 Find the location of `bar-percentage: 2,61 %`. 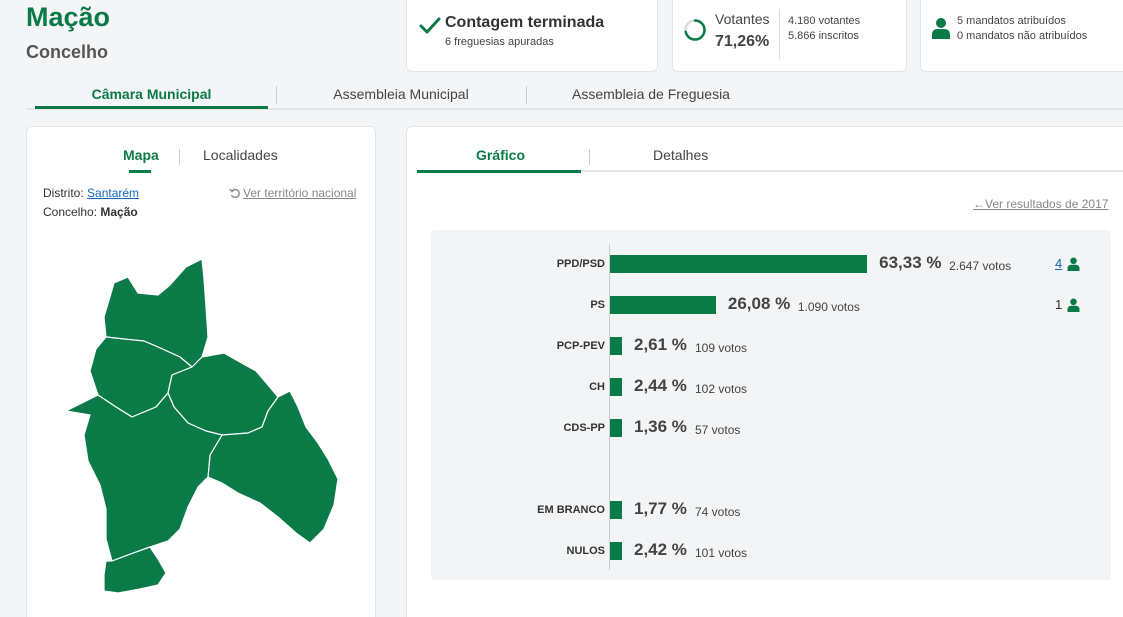

bar-percentage: 2,61 % is located at coordinates (660, 344).